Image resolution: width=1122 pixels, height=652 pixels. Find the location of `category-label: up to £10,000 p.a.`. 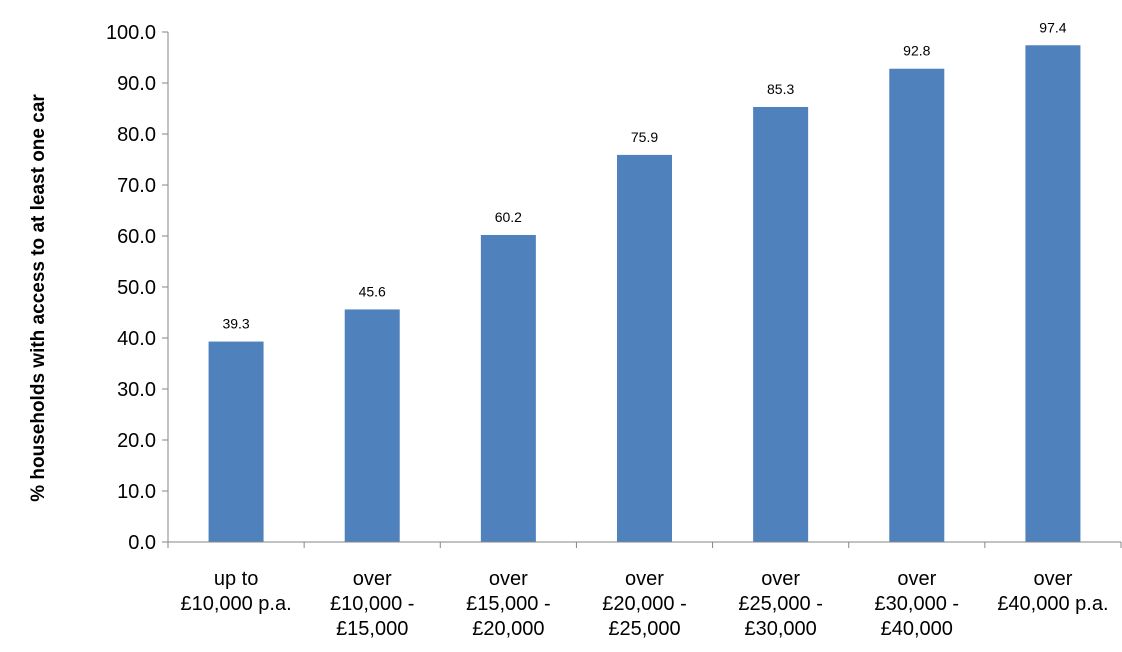

category-label: up to £10,000 p.a. is located at coordinates (235, 591).